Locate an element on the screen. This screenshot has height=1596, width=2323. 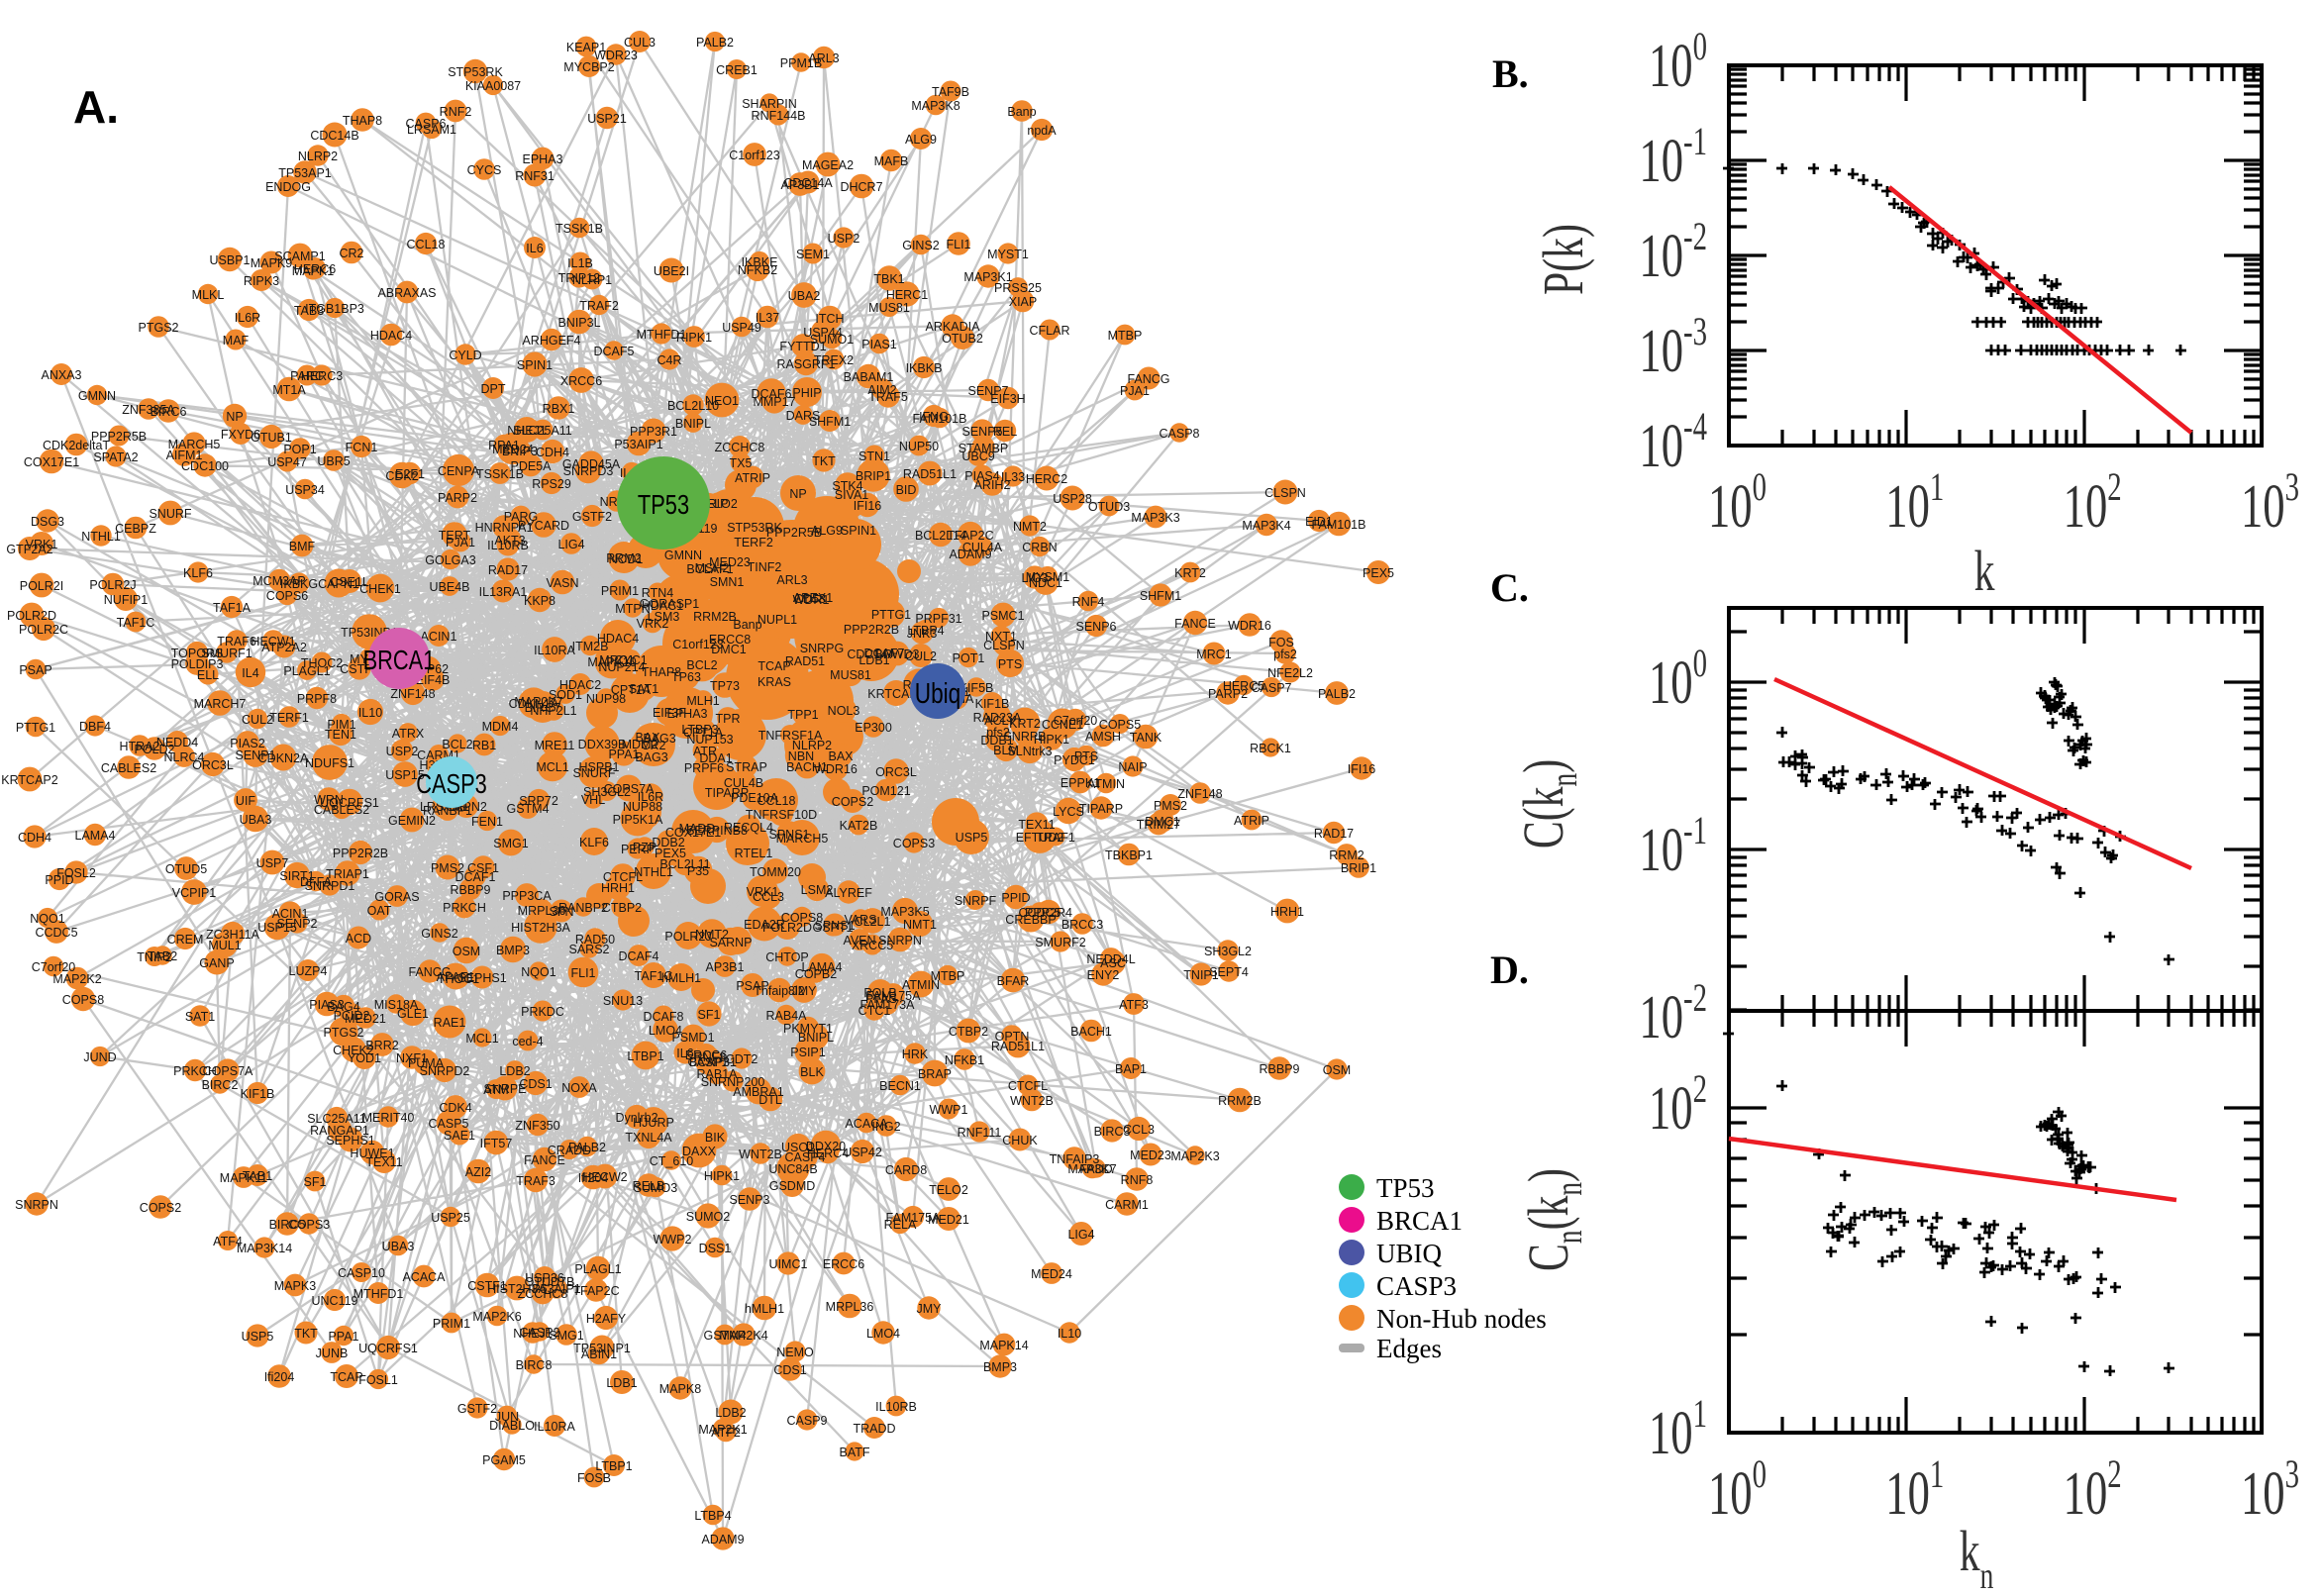
svg-text: HERC3 is located at coordinates (322, 376).